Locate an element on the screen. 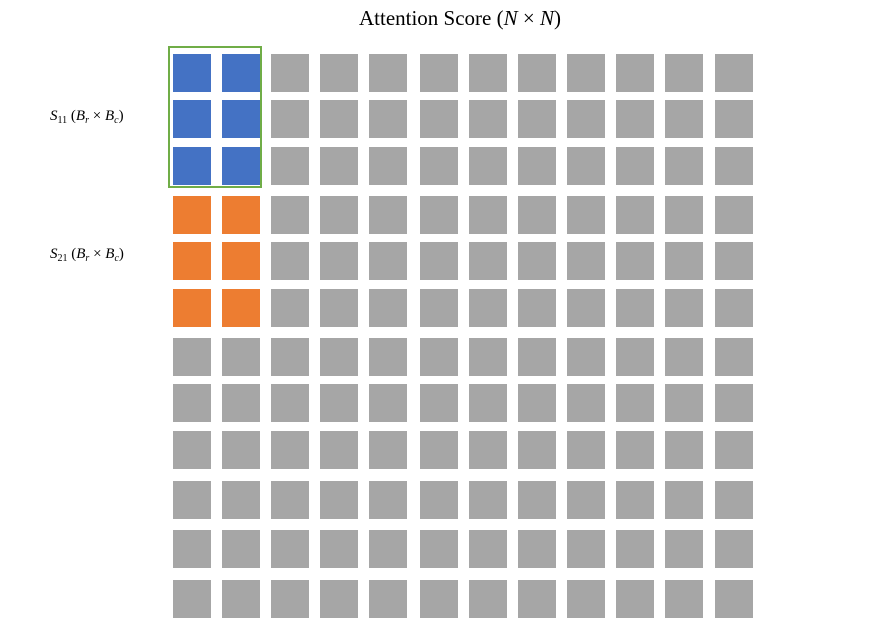 This screenshot has width=882, height=628. diagram-title: Attention Score (N × N) is located at coordinates (459, 18).